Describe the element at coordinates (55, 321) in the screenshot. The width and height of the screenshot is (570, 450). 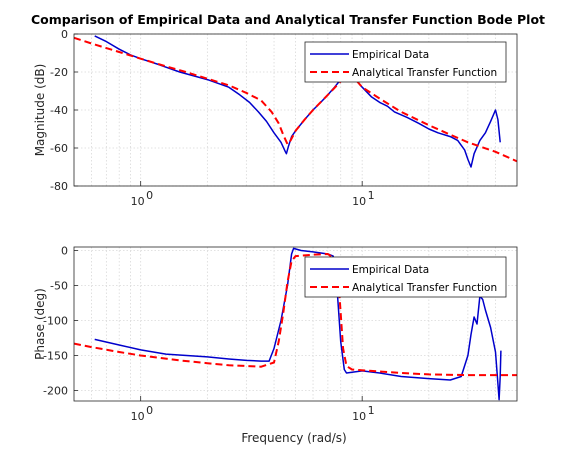
I see `y-tick-label: -100` at that location.